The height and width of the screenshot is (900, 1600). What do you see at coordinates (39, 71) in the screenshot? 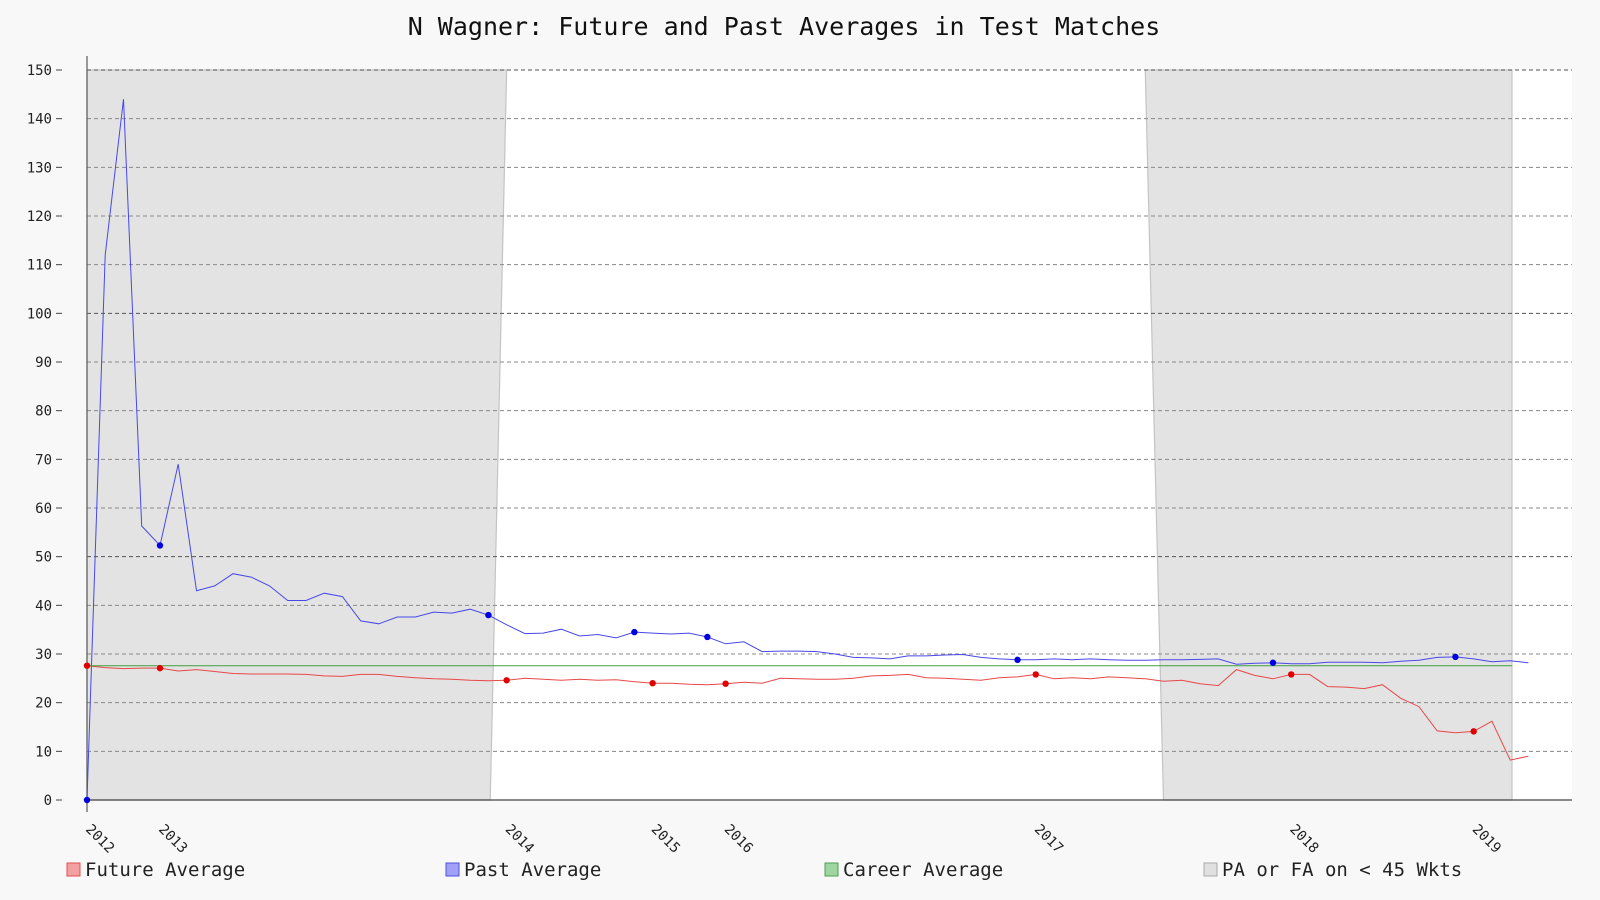
I see `y-tick-label-150: 150` at bounding box center [39, 71].